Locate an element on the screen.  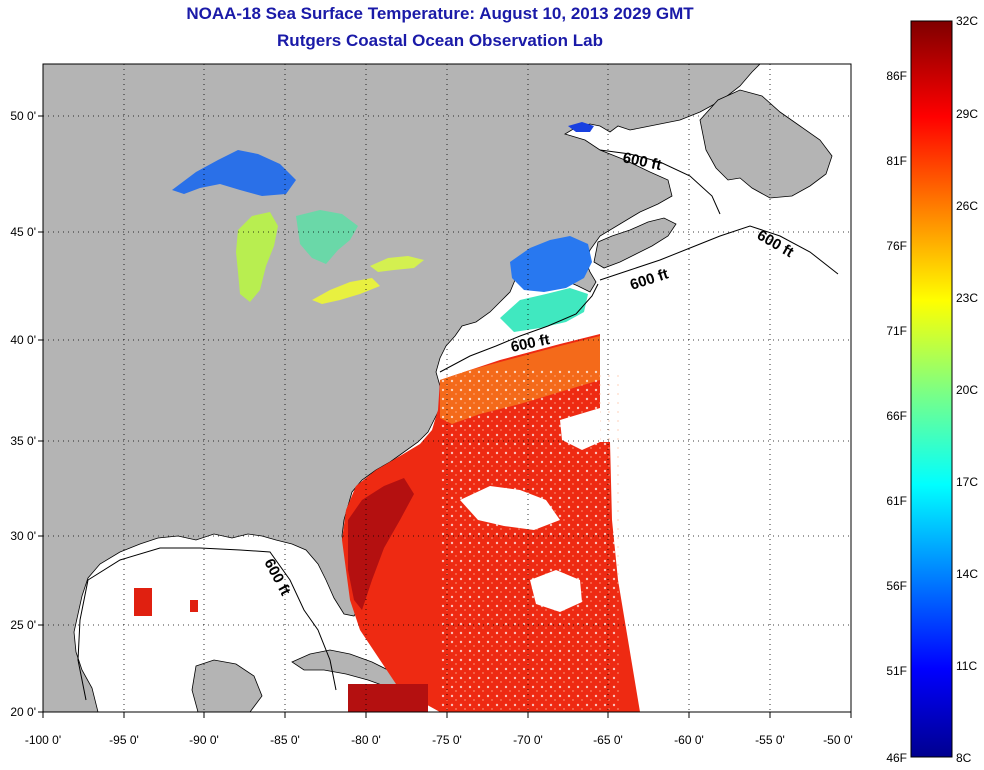
longitude-tick-label: -100 0' is located at coordinates (43, 740).